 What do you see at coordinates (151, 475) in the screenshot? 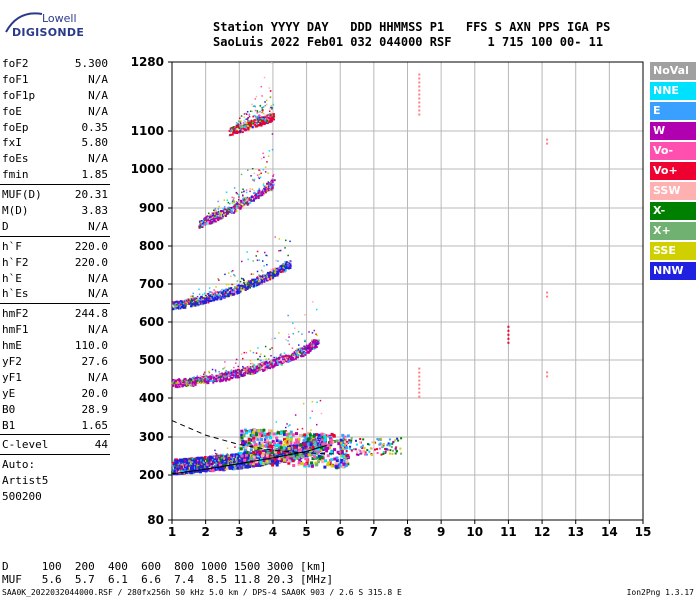
I see `y-tick-label: 200` at bounding box center [151, 475].